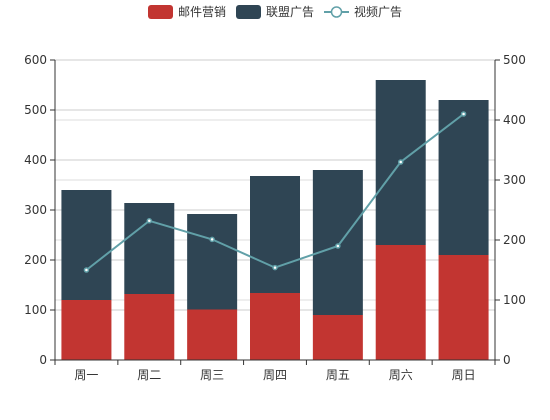 The width and height of the screenshot is (550, 420). What do you see at coordinates (35, 310) in the screenshot?
I see `y-left-tick-label-1: 100` at bounding box center [35, 310].